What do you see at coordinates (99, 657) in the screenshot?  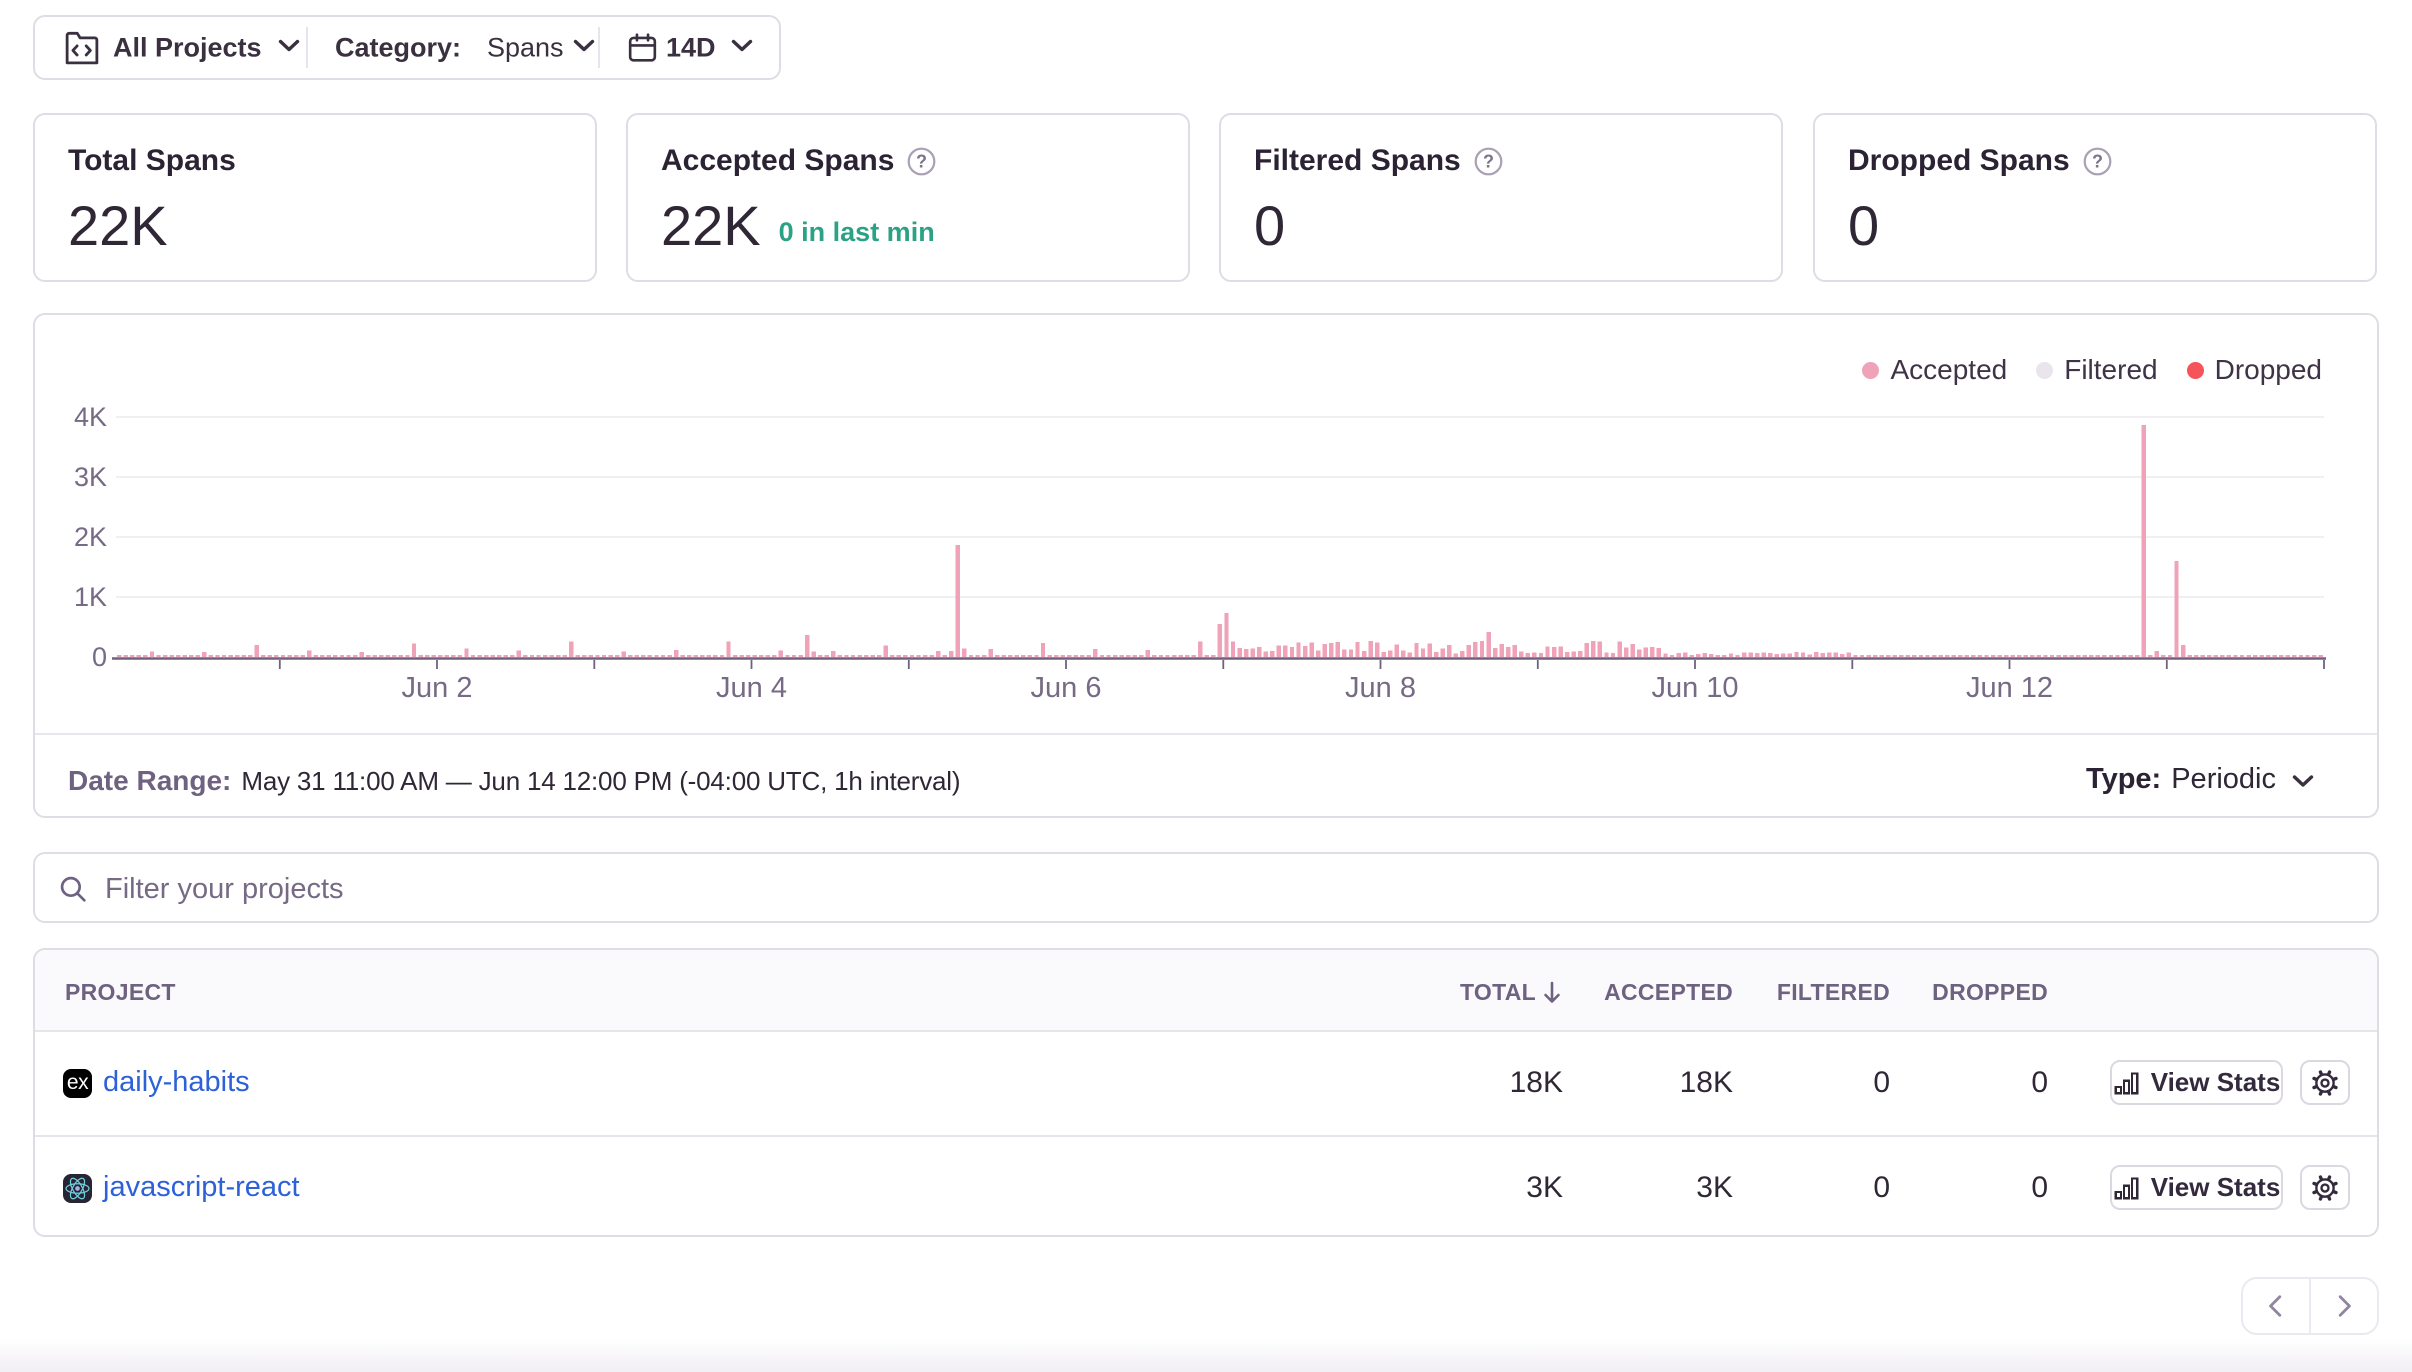 I see `svg-text: 0` at bounding box center [99, 657].